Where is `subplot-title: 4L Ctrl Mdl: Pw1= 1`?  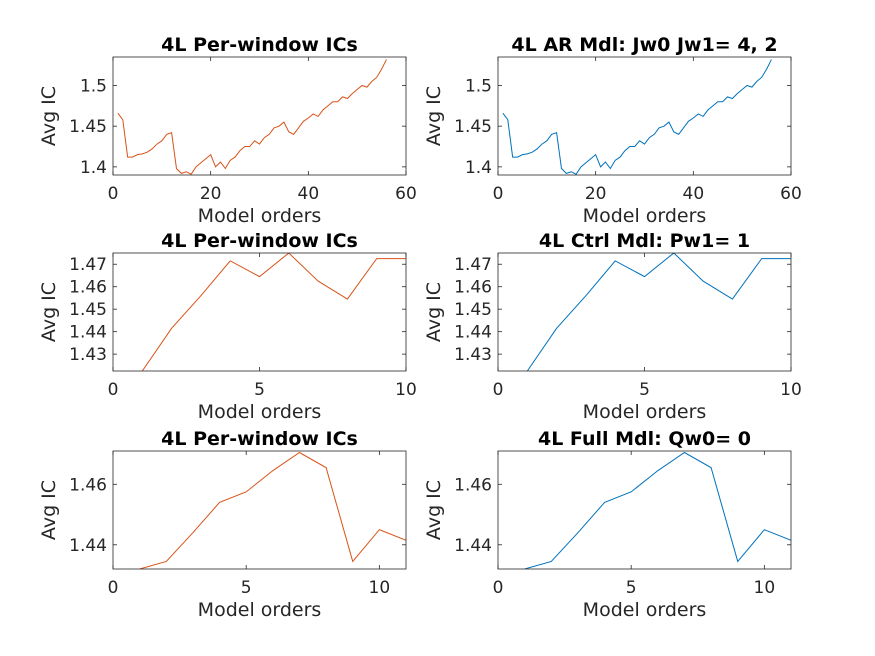
subplot-title: 4L Ctrl Mdl: Pw1= 1 is located at coordinates (644, 241).